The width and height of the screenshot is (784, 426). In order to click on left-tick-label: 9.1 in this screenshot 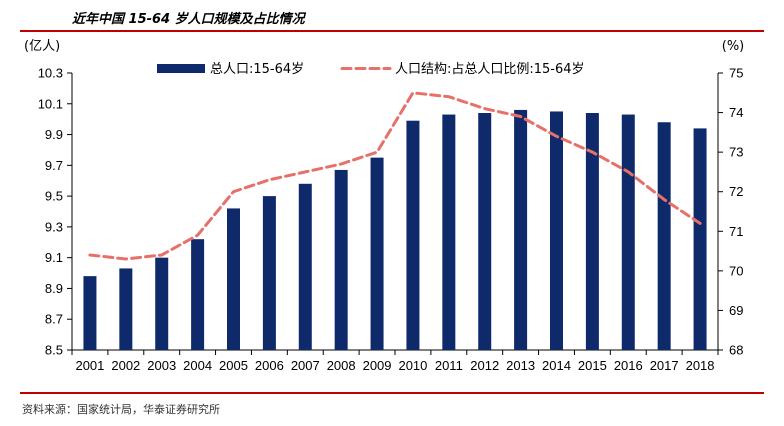, I will do `click(54, 257)`.